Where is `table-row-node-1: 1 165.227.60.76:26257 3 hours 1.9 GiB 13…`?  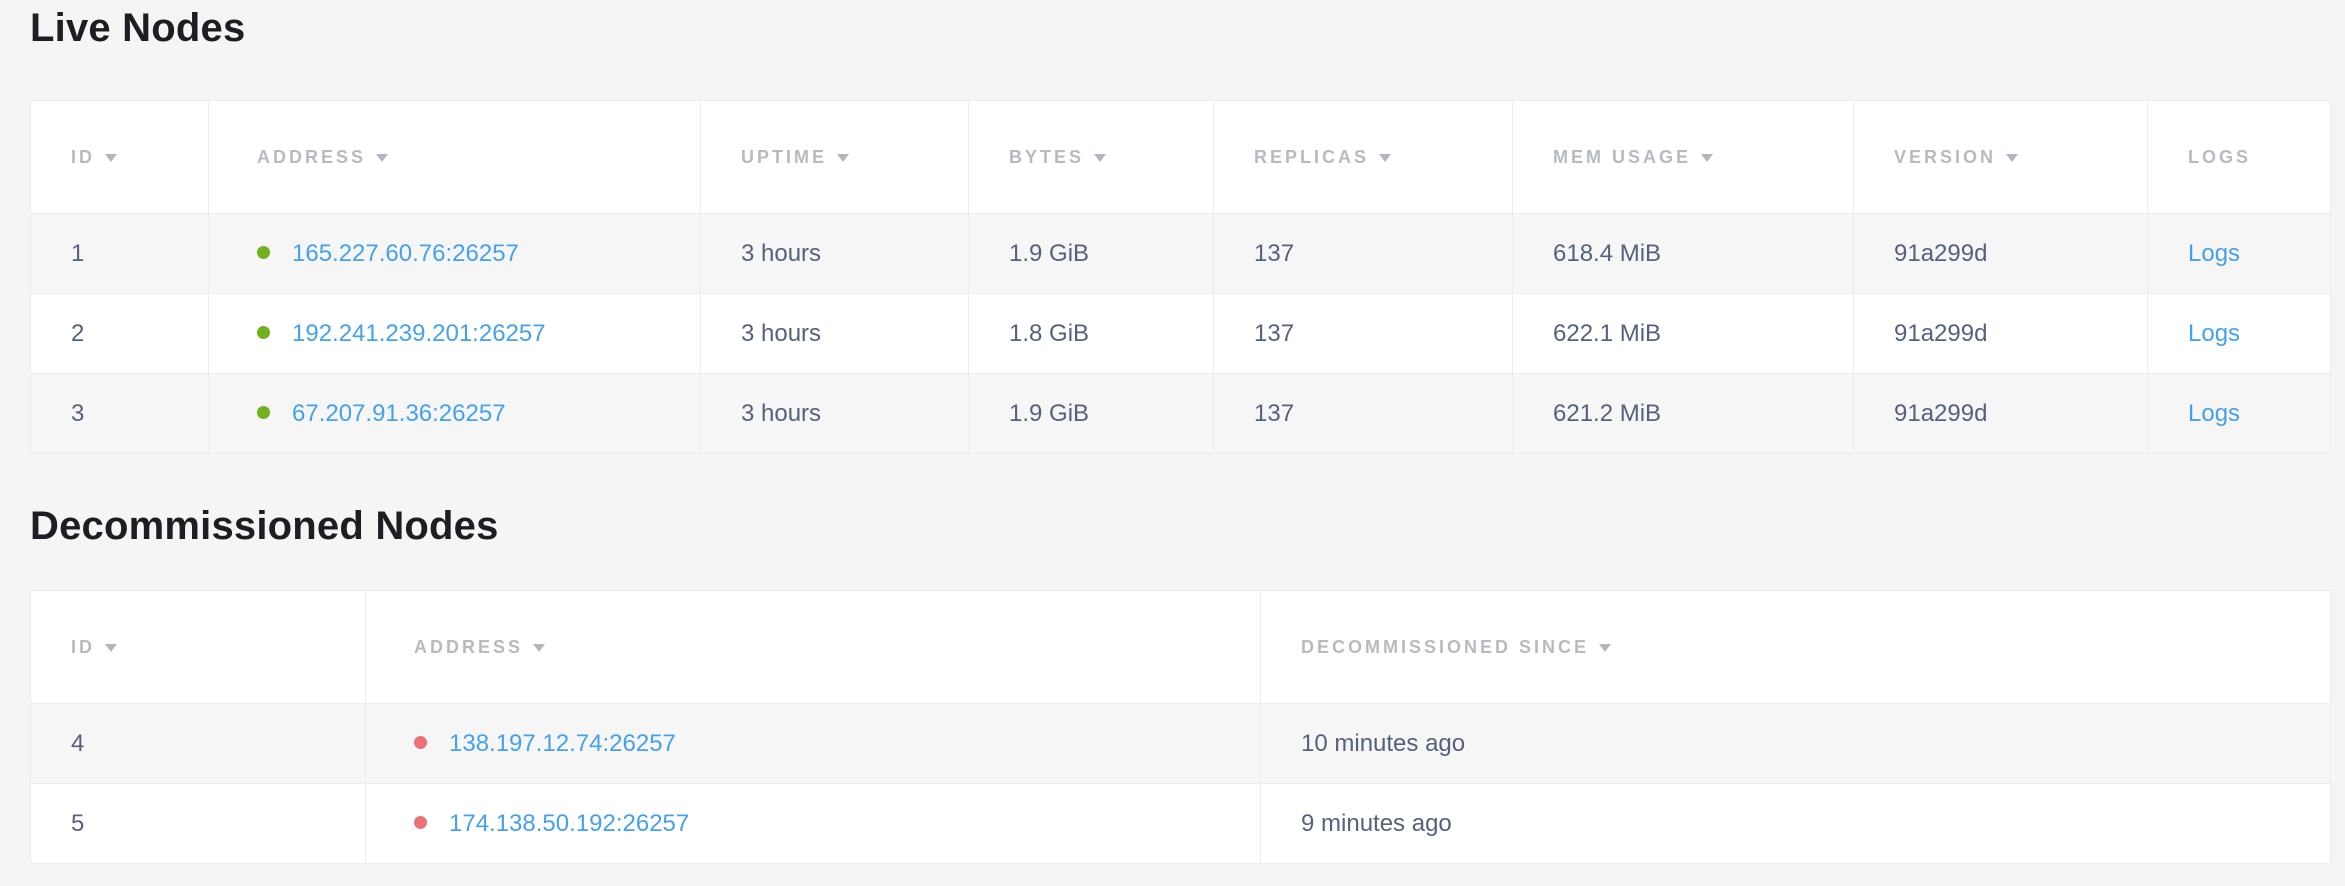 table-row-node-1: 1 165.227.60.76:26257 3 hours 1.9 GiB 13… is located at coordinates (1180, 253).